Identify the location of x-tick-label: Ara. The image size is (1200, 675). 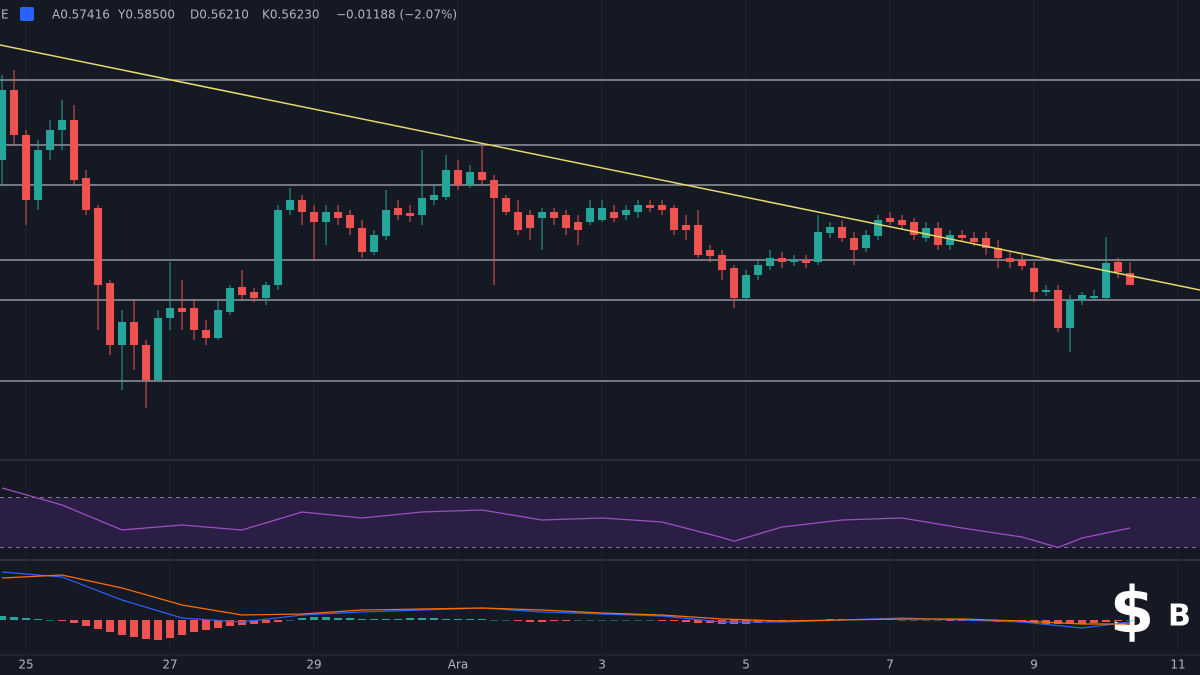
(458, 665).